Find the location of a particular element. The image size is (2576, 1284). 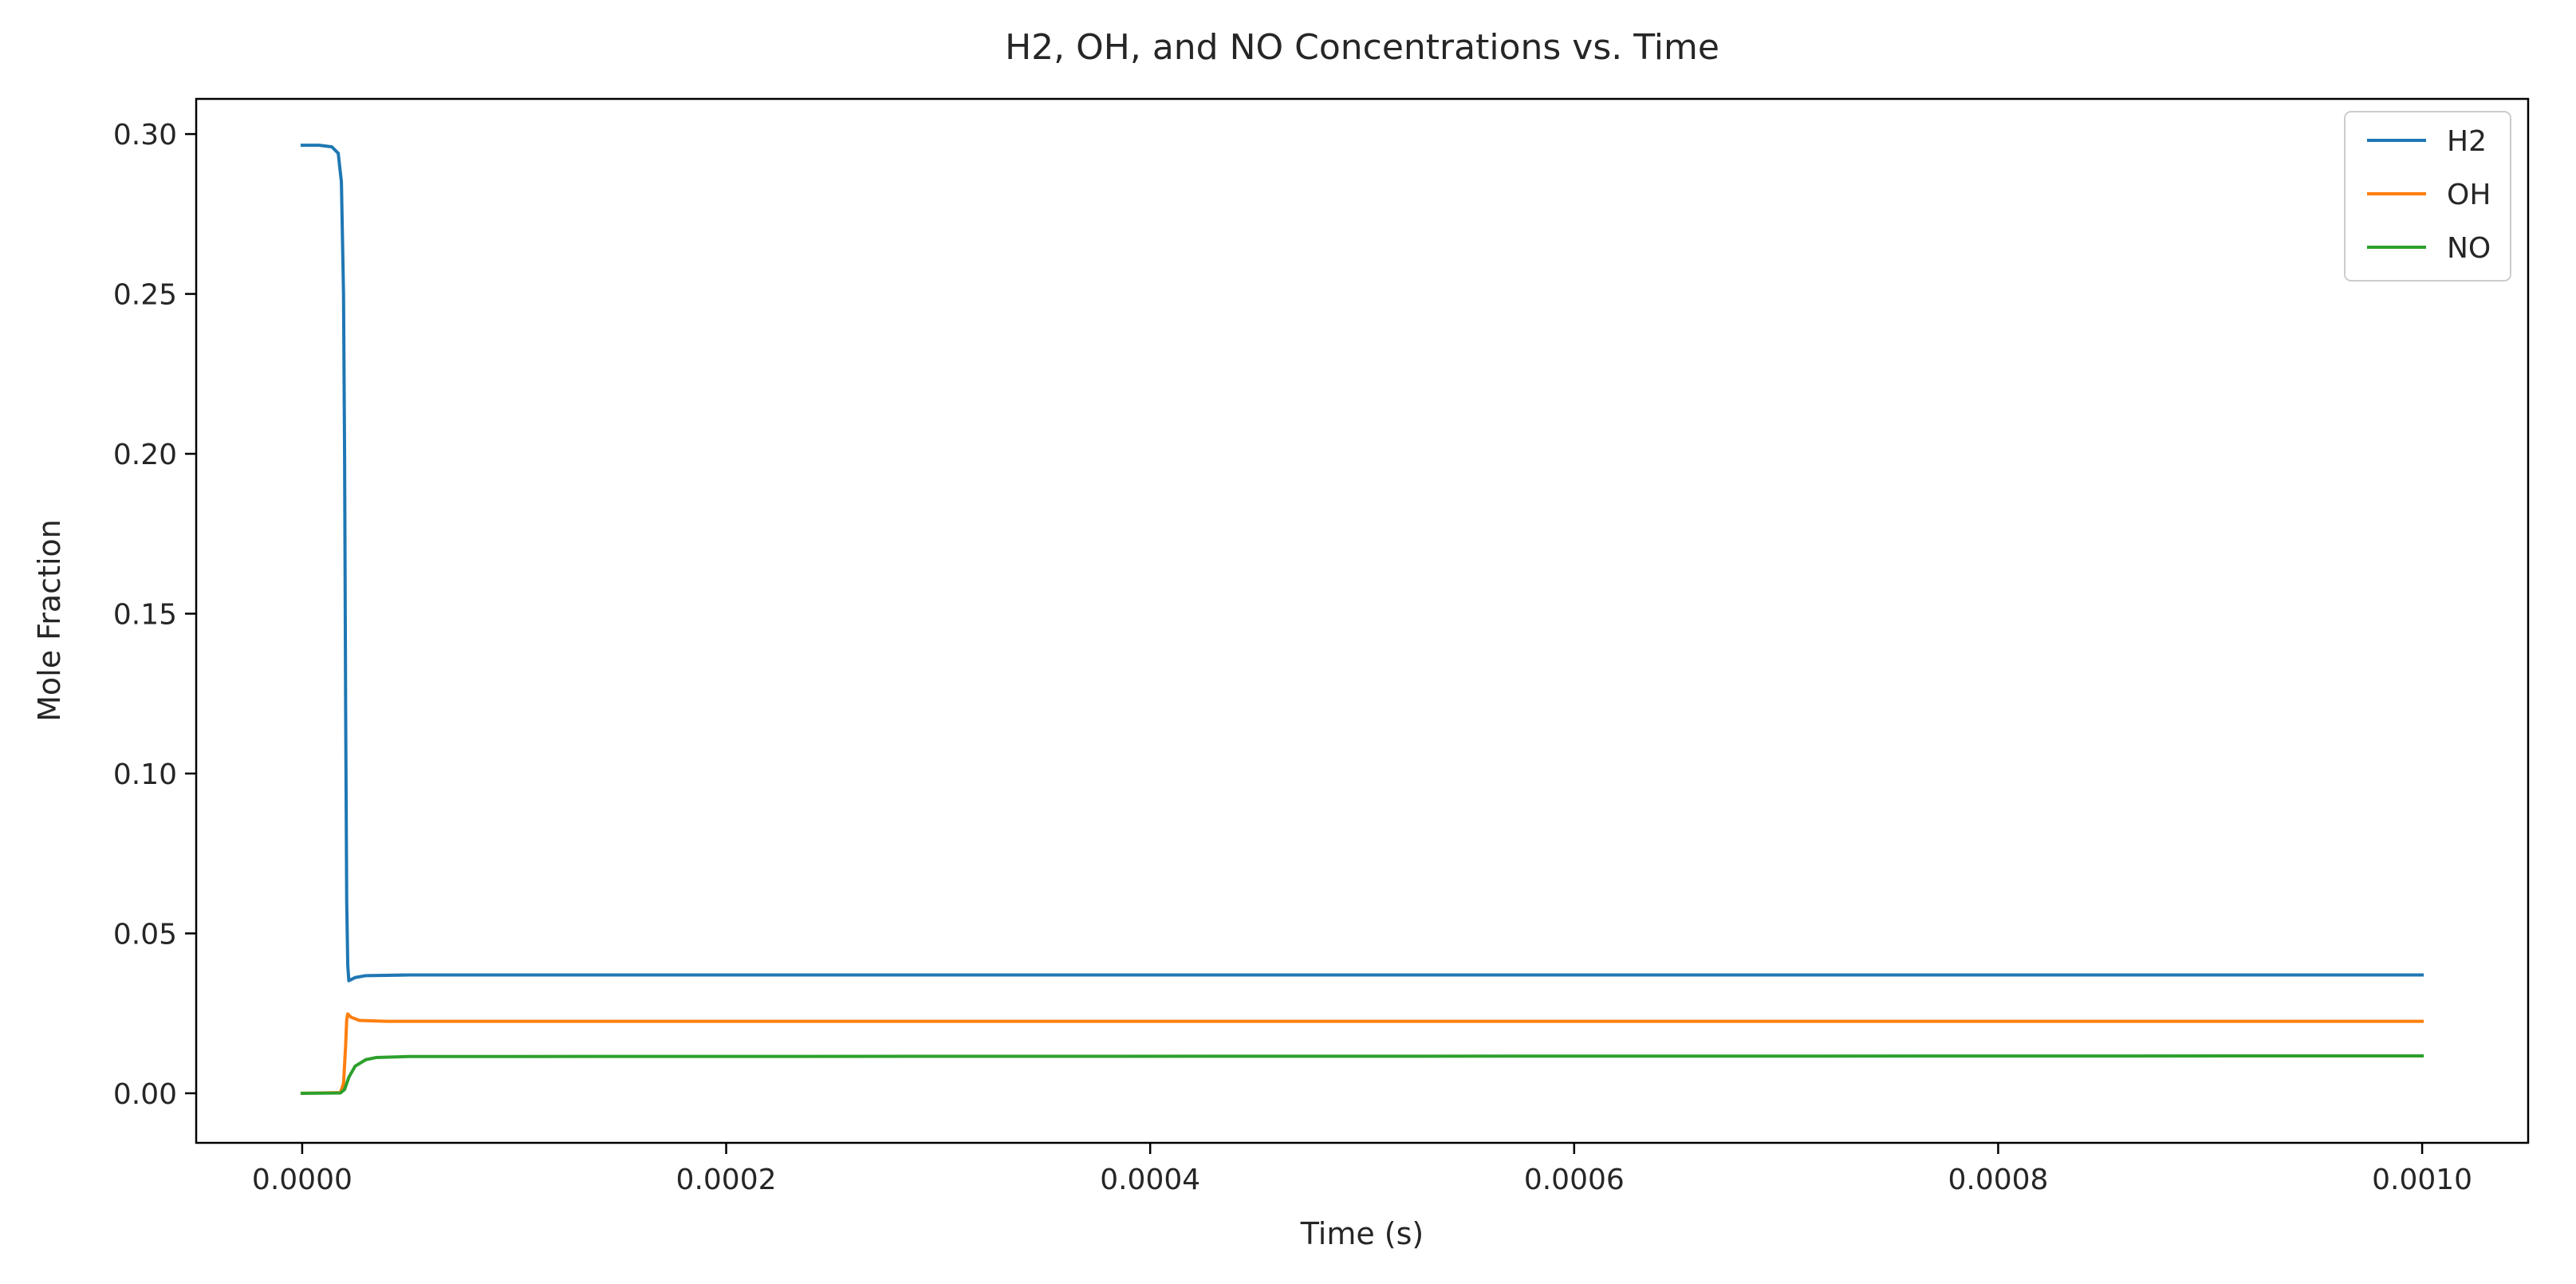

chart-legend: H2 OH NO is located at coordinates (2427, 197).